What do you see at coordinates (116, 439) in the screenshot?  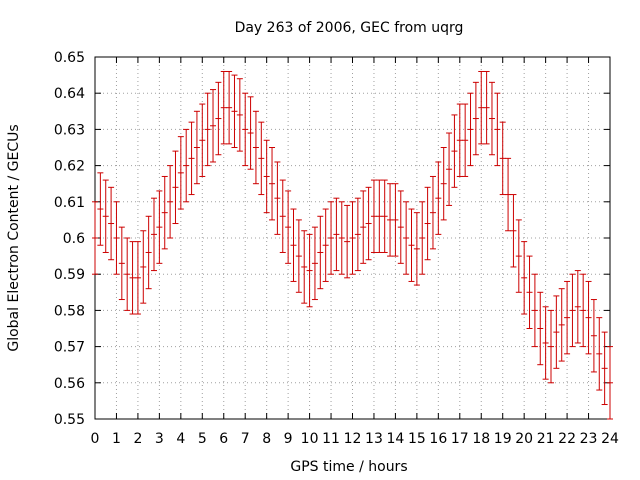 I see `x-tick-label: 1` at bounding box center [116, 439].